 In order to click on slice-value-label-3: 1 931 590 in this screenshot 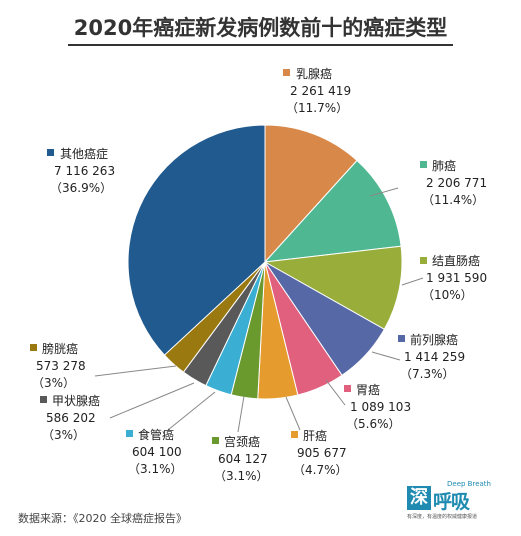, I will do `click(456, 278)`.